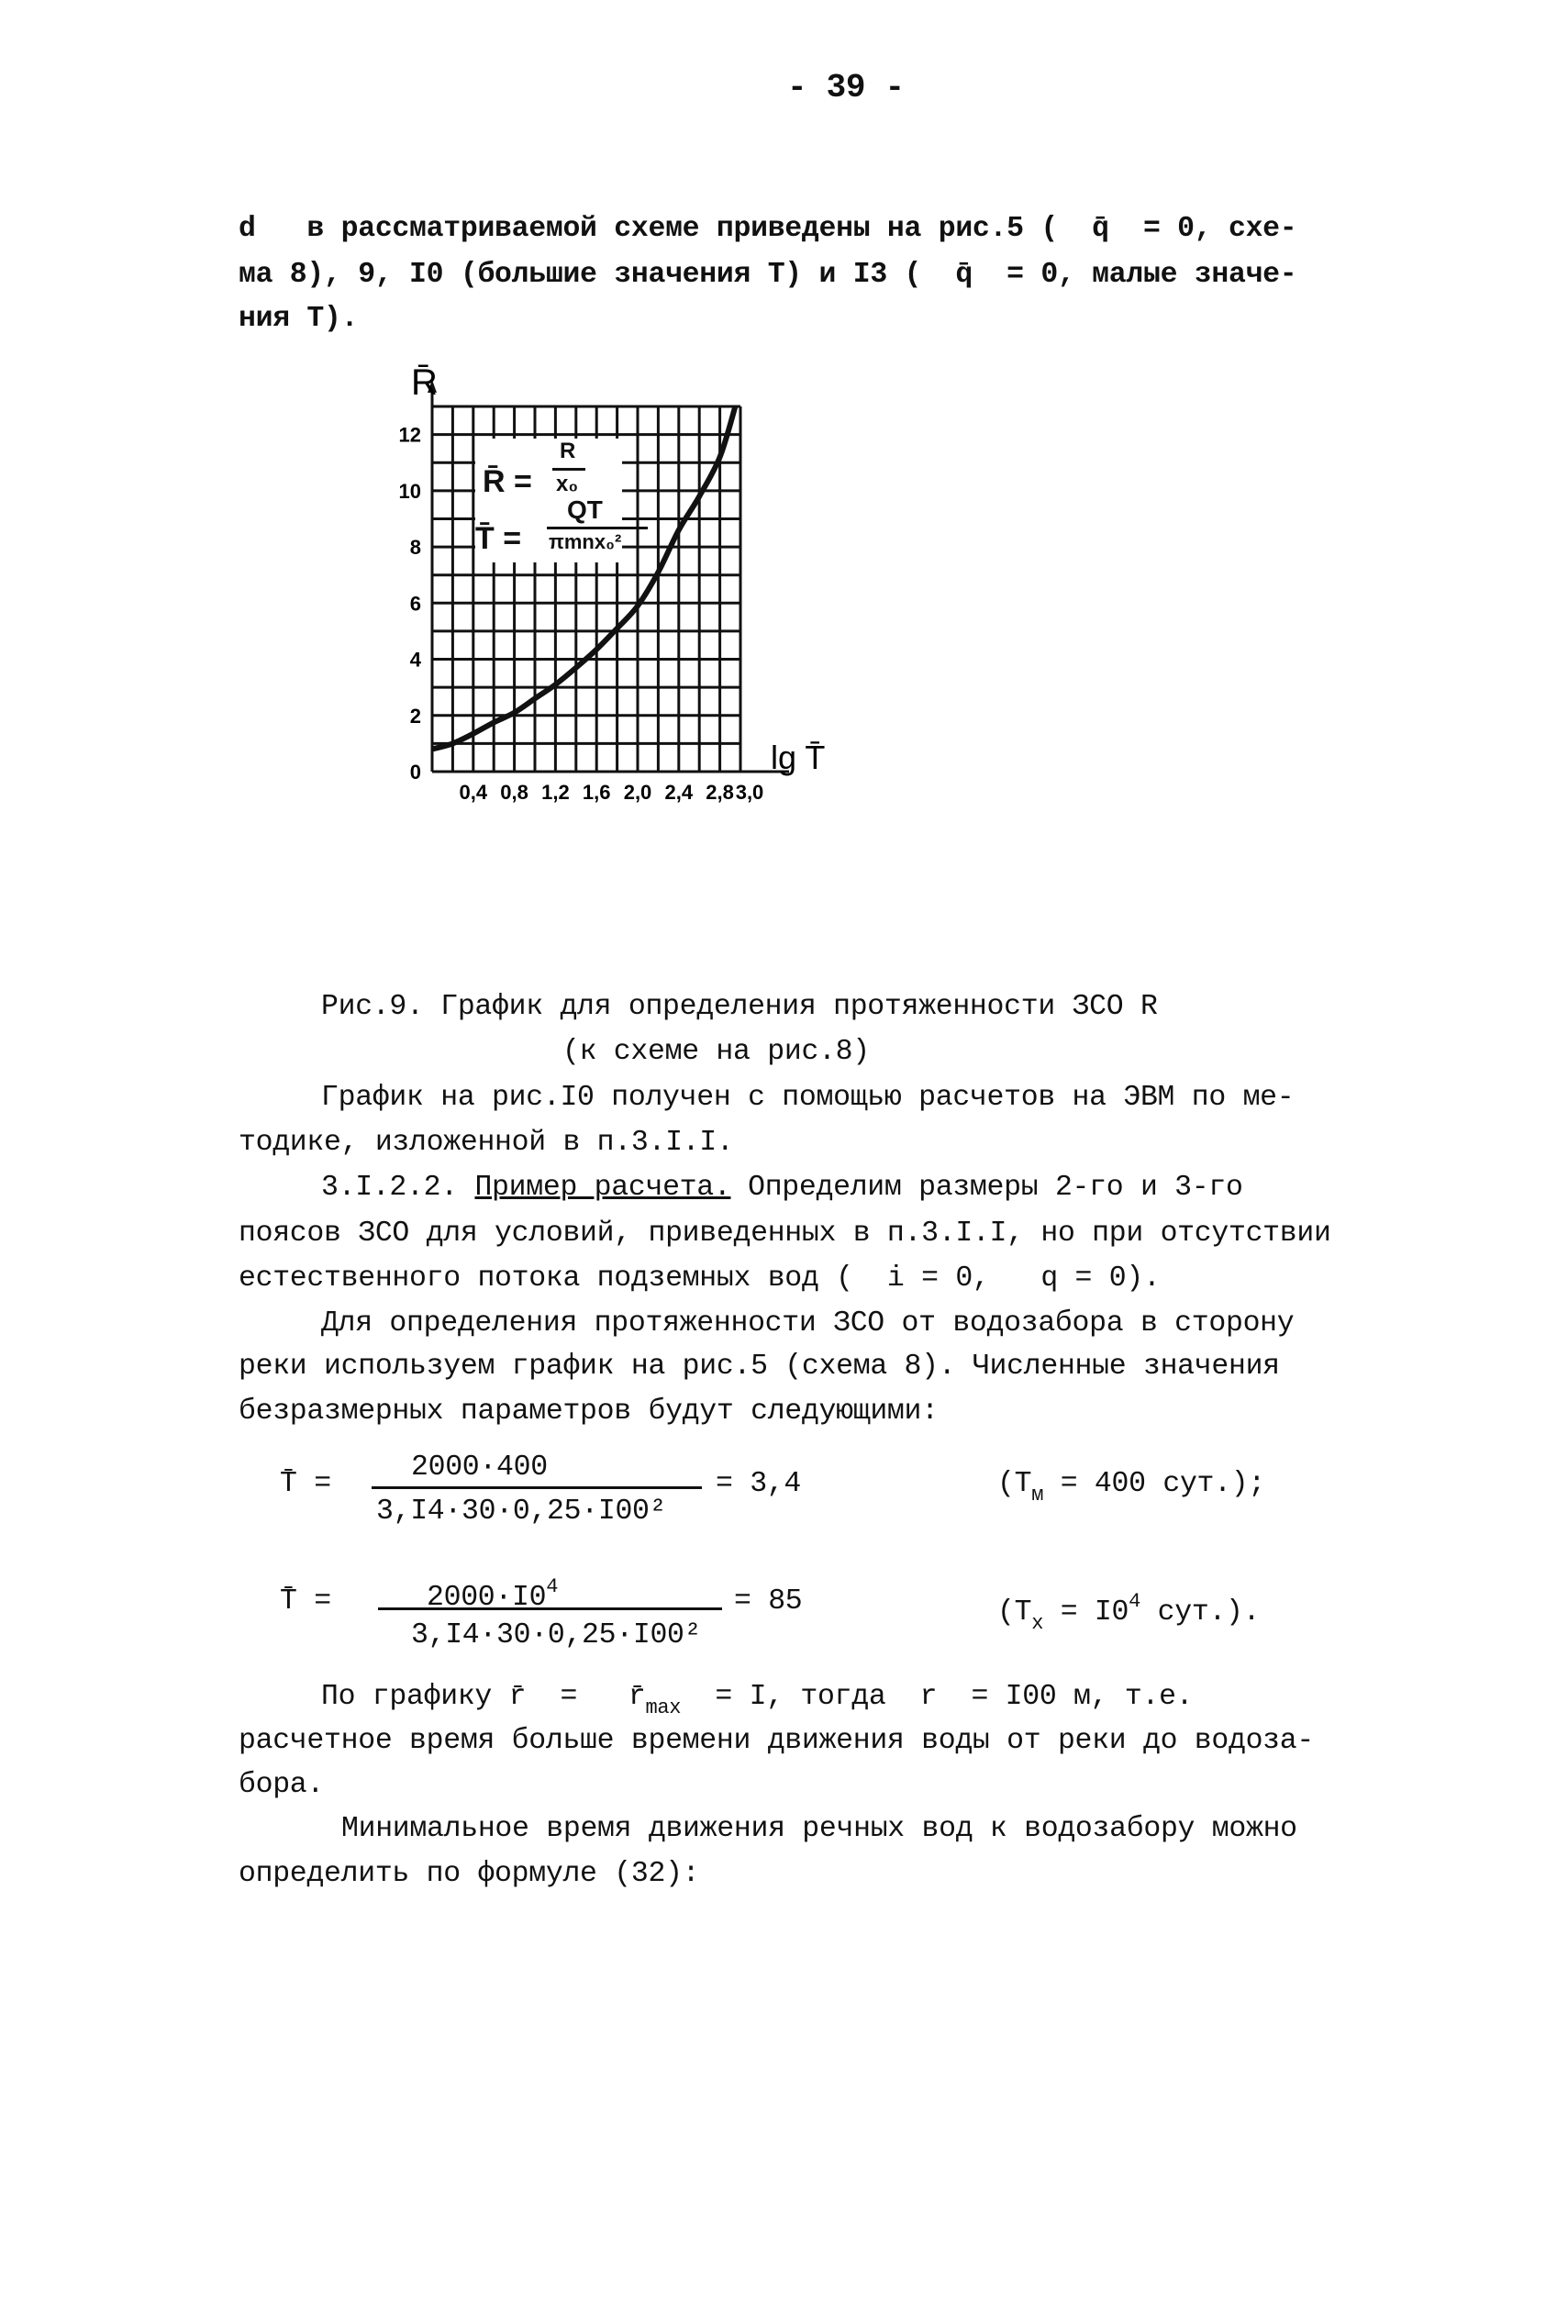 The width and height of the screenshot is (1568, 2324). What do you see at coordinates (585, 579) in the screenshot?
I see `data-series-line` at bounding box center [585, 579].